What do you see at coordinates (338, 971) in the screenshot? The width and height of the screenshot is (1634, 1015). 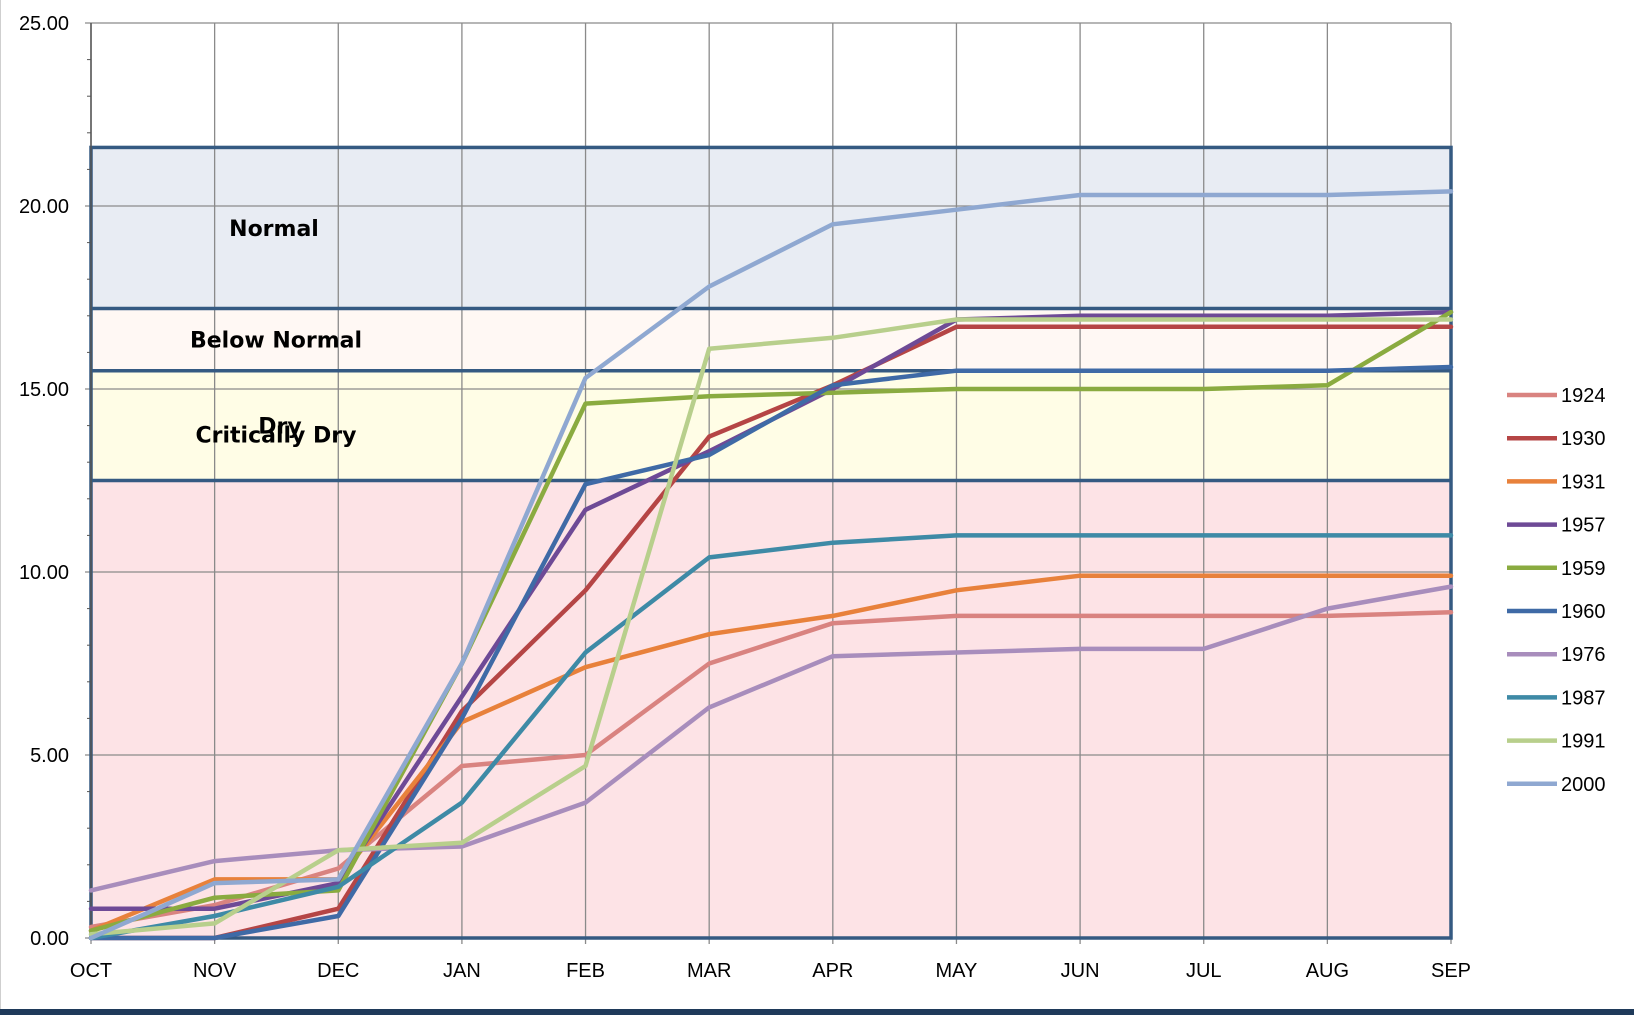 I see `x-tick-label-dec: DEC` at bounding box center [338, 971].